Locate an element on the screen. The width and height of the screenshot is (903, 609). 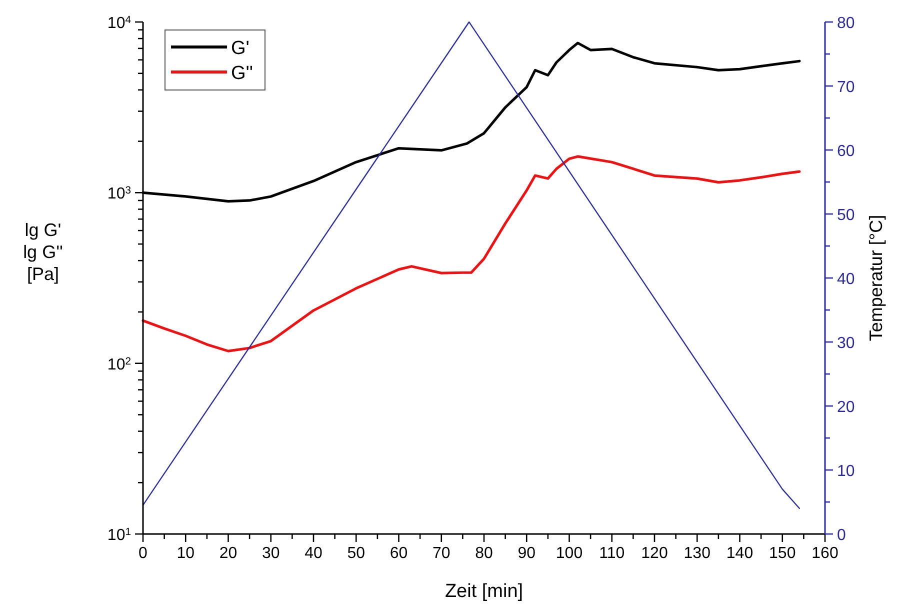
y-tick-label: 10$^{4}$ is located at coordinates (119, 23).